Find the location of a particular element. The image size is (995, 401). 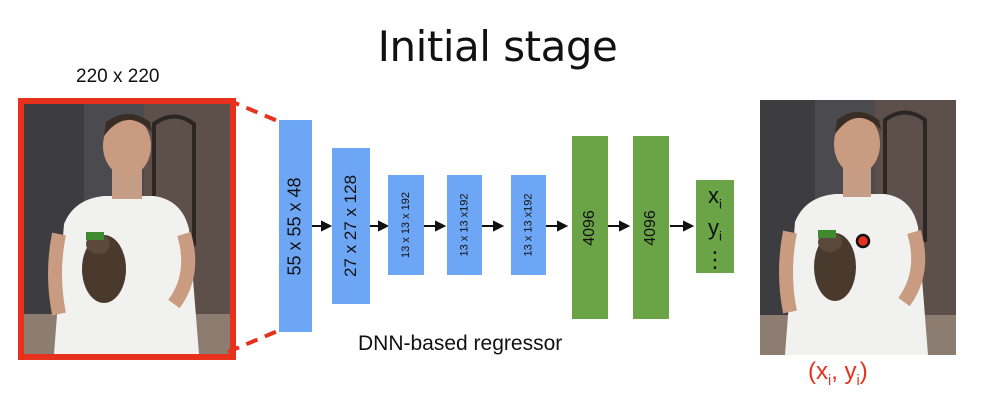

output-coordinates: (xi, yi) is located at coordinates (838, 373).